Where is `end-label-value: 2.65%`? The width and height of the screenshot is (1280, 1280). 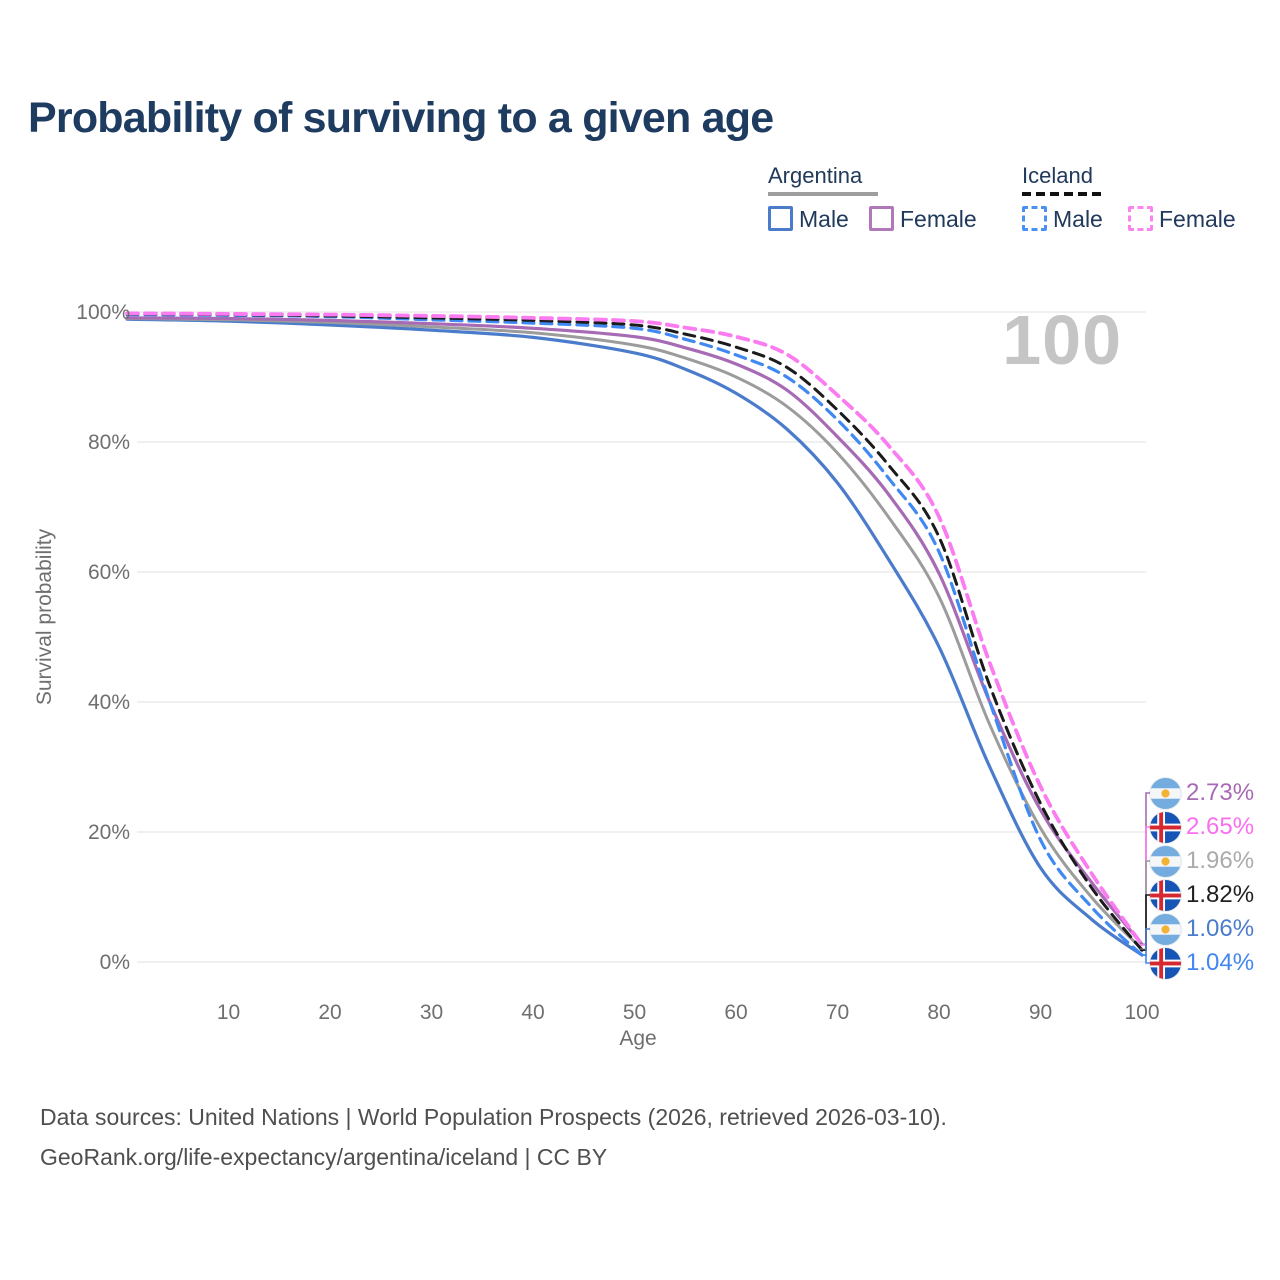
end-label-value: 2.65% is located at coordinates (1220, 826).